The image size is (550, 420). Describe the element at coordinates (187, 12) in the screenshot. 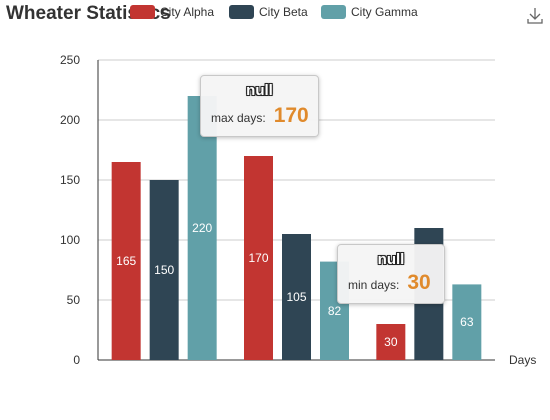

I see `legend-label-city-alpha: City Alpha` at that location.